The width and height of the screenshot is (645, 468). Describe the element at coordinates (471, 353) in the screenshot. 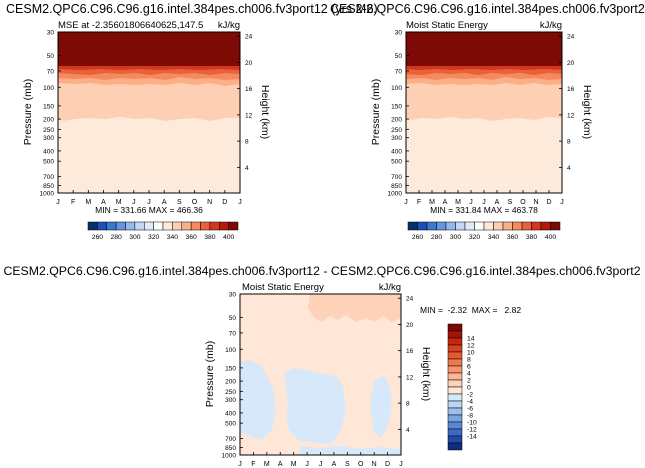

I see `colorbar-label: 10` at that location.